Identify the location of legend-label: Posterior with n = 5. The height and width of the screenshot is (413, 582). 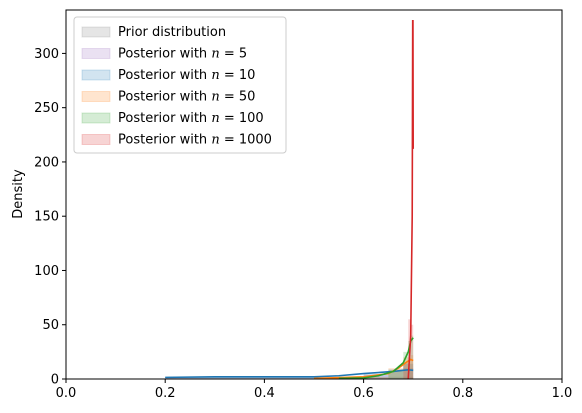
(182, 54).